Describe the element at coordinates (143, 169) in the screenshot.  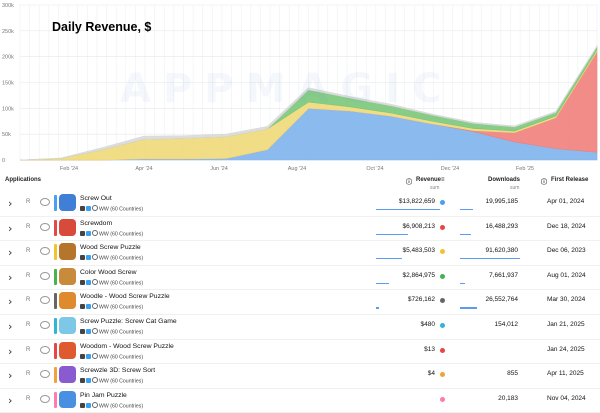
I see `x-tick-label: Apr '24` at that location.